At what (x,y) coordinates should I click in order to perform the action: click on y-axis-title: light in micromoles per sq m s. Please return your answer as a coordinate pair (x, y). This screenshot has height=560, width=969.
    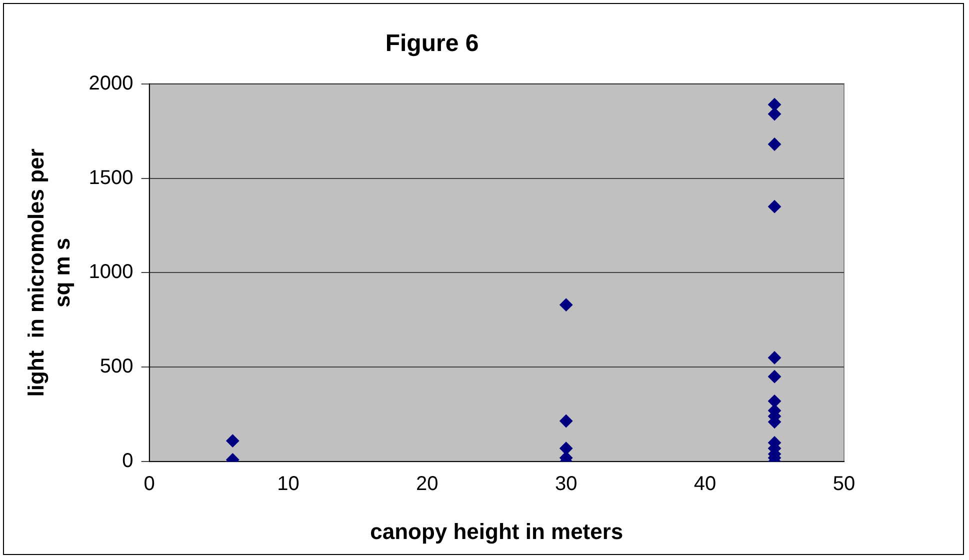
    Looking at the image, I should click on (49, 272).